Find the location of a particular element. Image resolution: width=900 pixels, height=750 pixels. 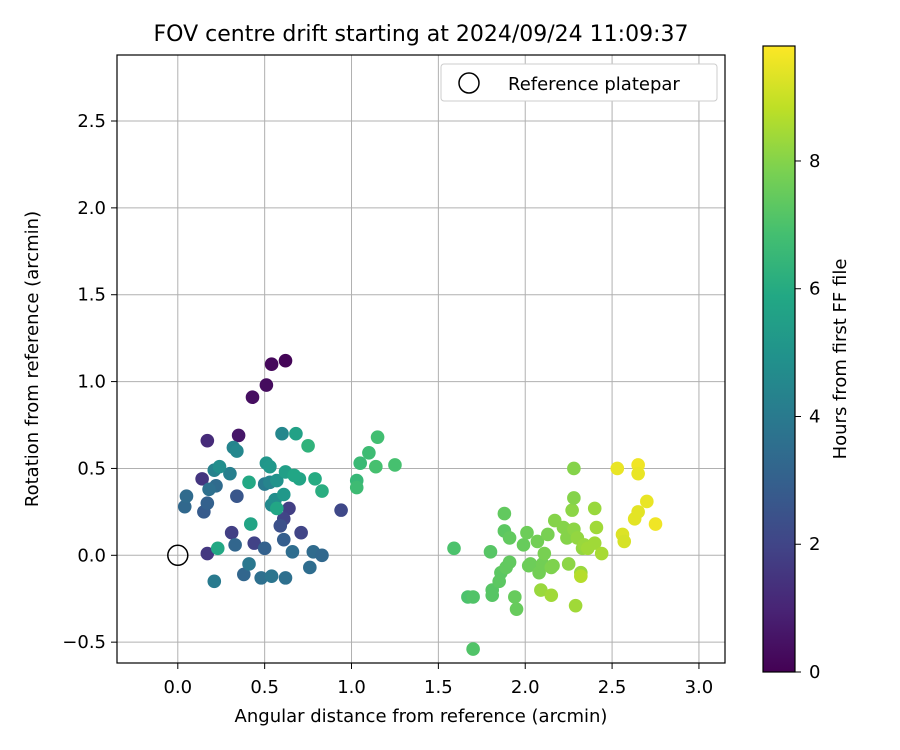

y-tick-label: −0.5 is located at coordinates (84, 642).